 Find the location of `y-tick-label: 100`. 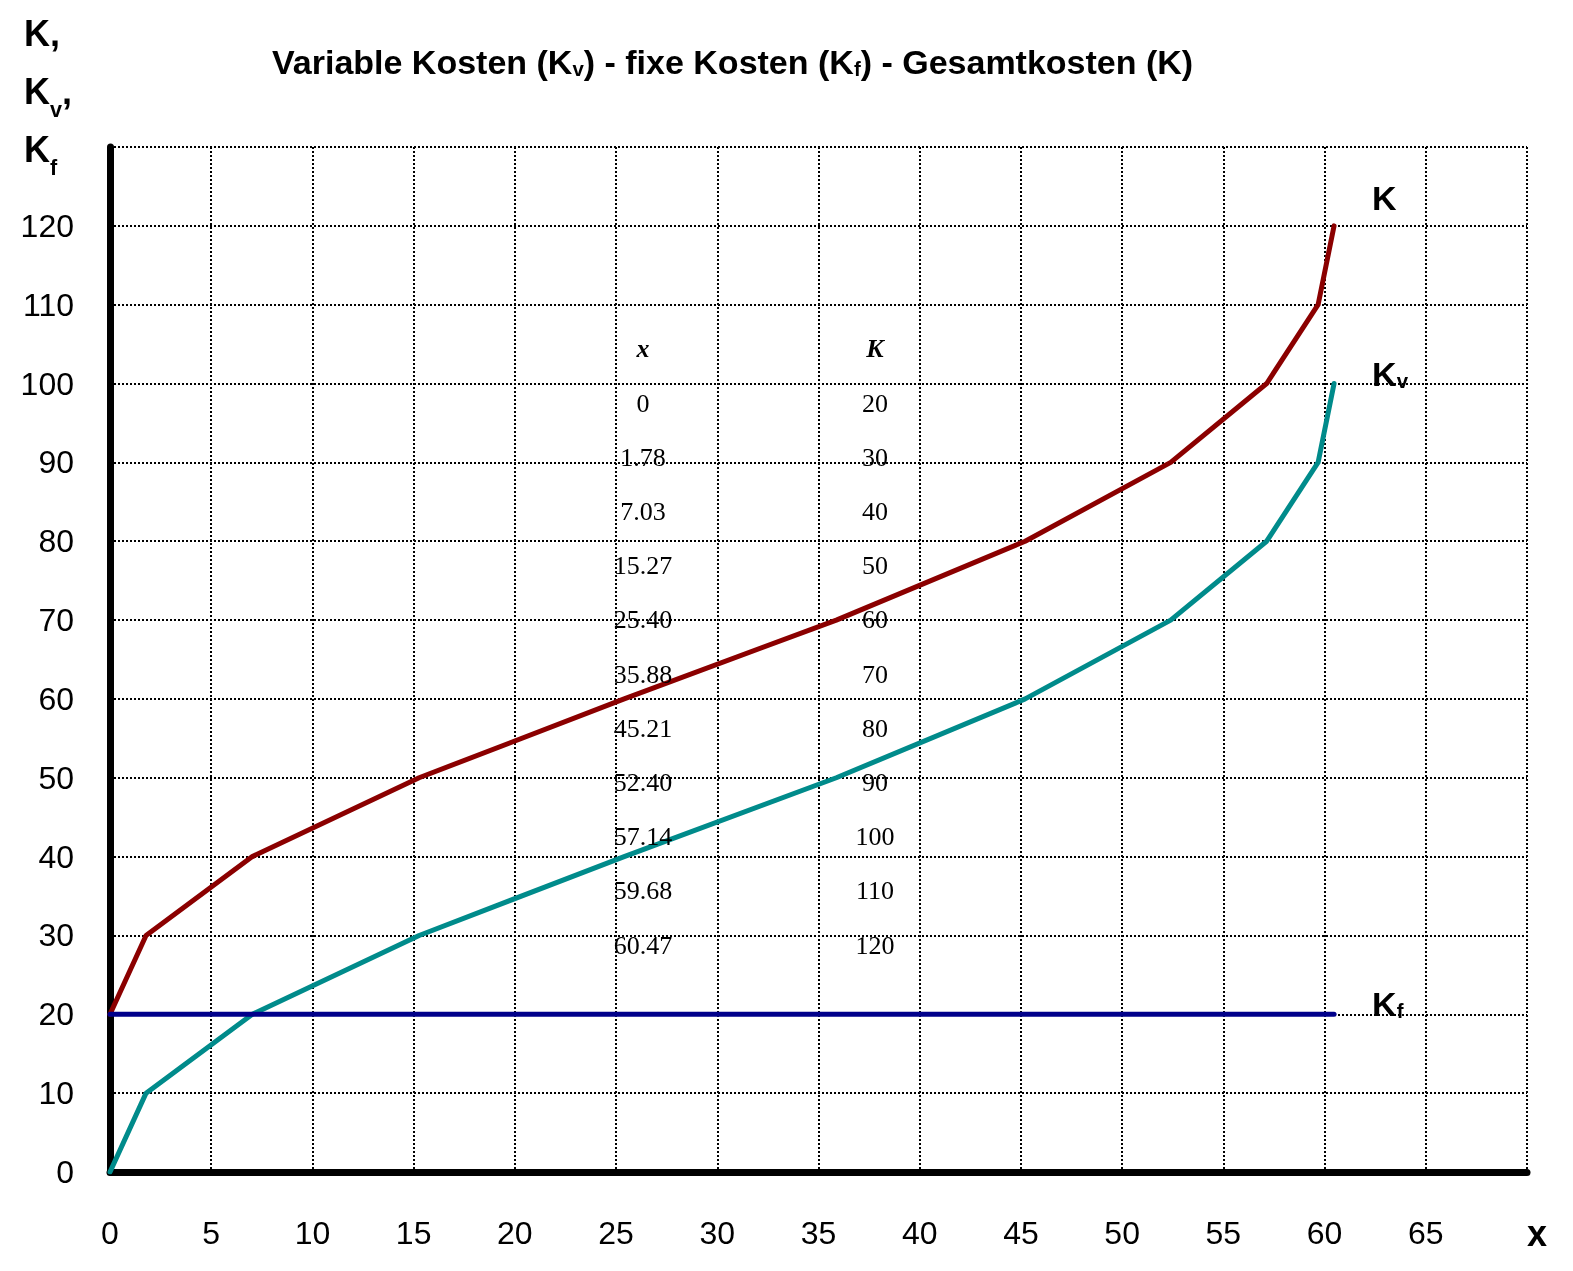

y-tick-label: 100 is located at coordinates (47, 383).